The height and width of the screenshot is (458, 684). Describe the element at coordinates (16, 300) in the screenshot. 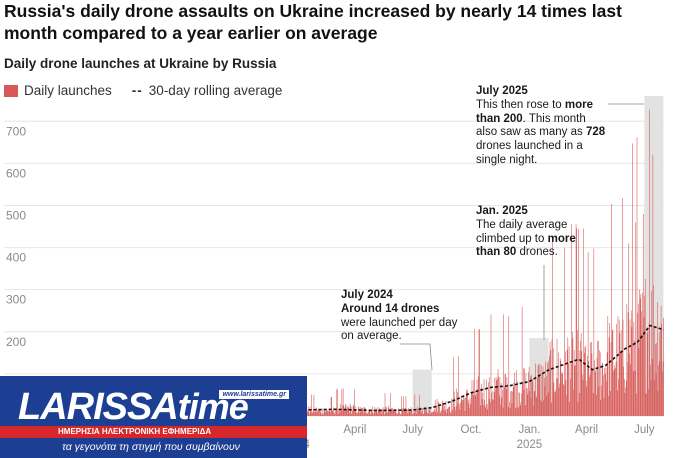

I see `y-tick-300: 300` at that location.